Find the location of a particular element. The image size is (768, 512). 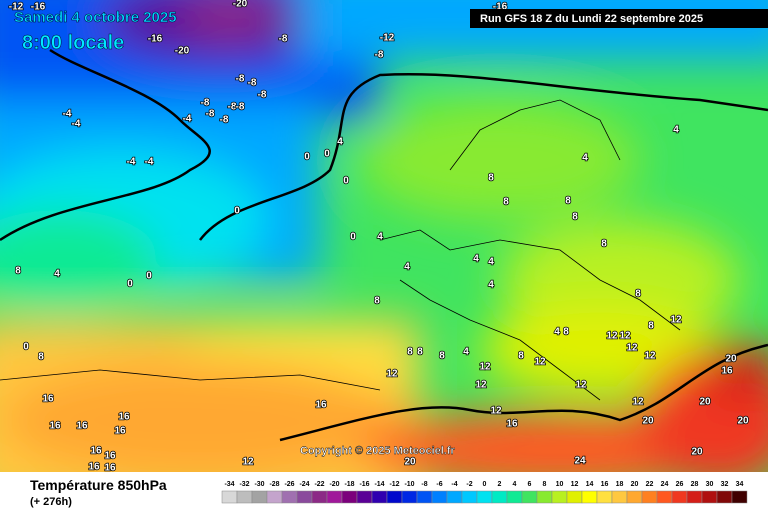

forecast-time: 8:00 locale is located at coordinates (73, 43).